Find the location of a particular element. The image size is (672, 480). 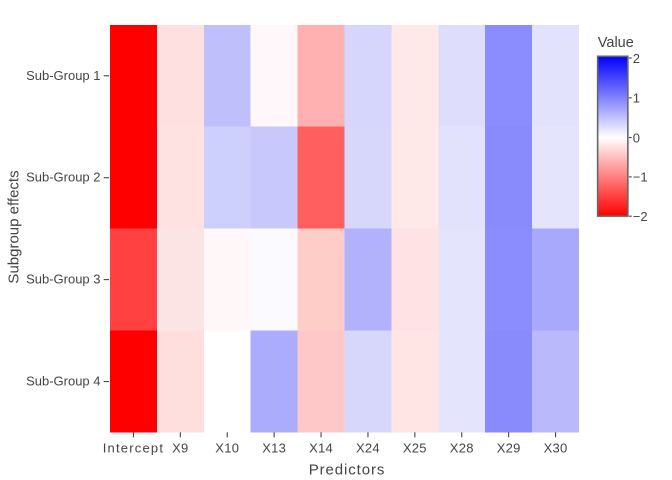

svg-text: X28 is located at coordinates (462, 448).